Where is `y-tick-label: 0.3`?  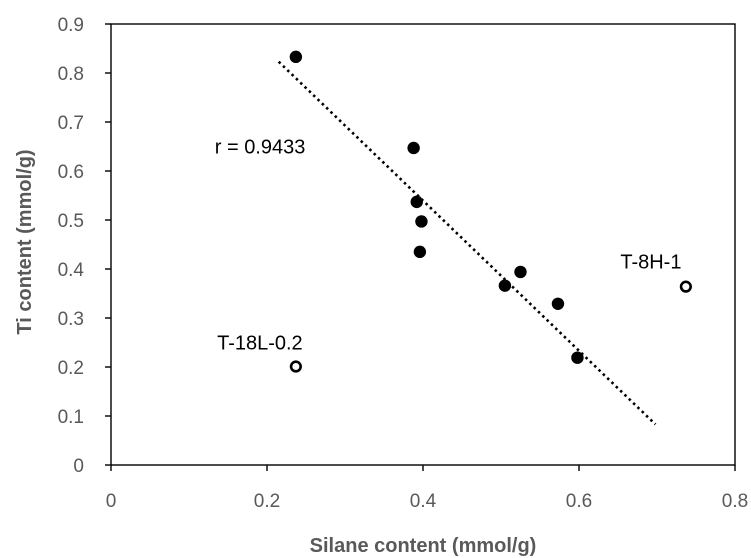 y-tick-label: 0.3 is located at coordinates (71, 319).